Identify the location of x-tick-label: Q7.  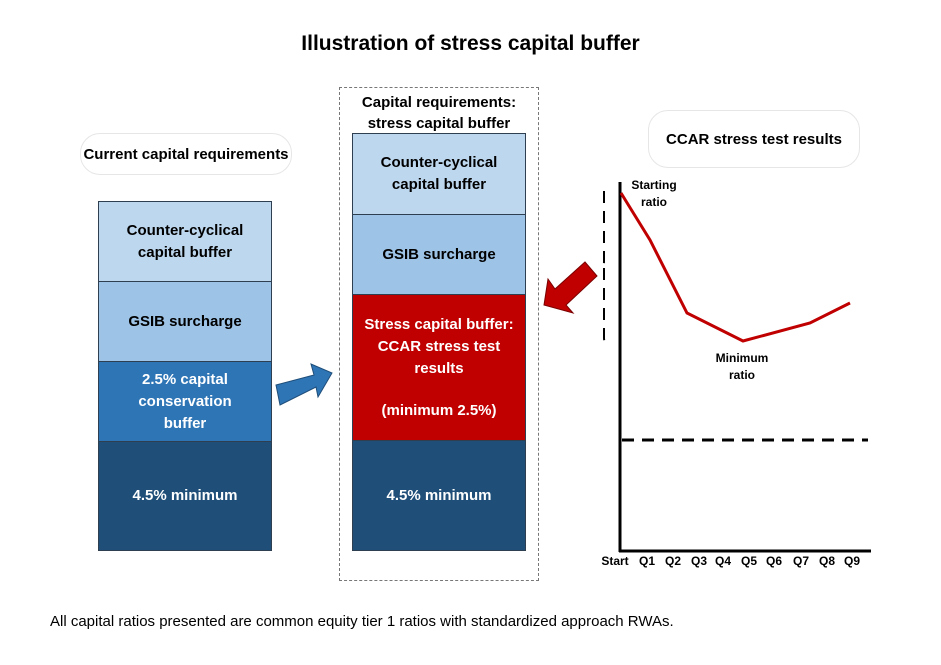
(801, 561).